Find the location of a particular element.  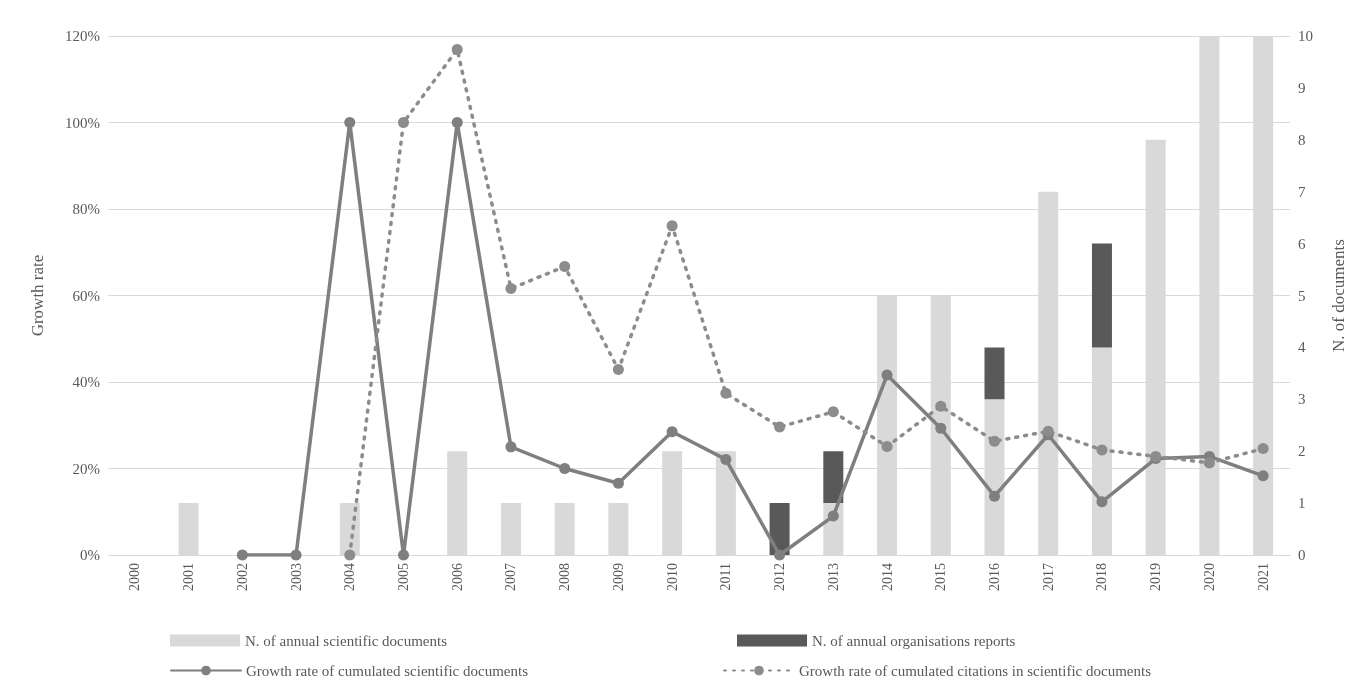

y2-tick-label: 7 is located at coordinates (1302, 191).